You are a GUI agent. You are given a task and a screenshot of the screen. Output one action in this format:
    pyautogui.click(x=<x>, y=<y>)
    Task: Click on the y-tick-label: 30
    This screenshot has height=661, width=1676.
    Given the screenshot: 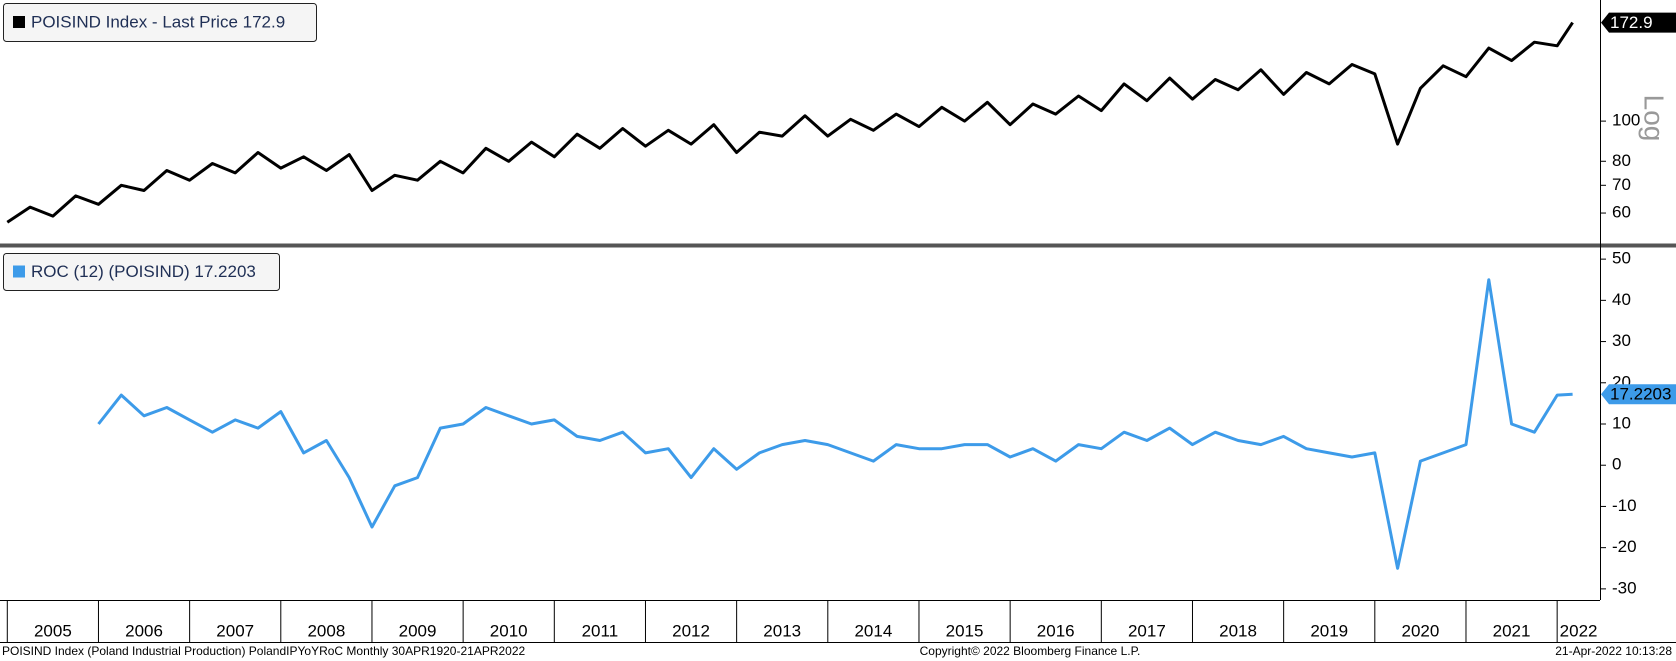 What is the action you would take?
    pyautogui.click(x=1621, y=340)
    